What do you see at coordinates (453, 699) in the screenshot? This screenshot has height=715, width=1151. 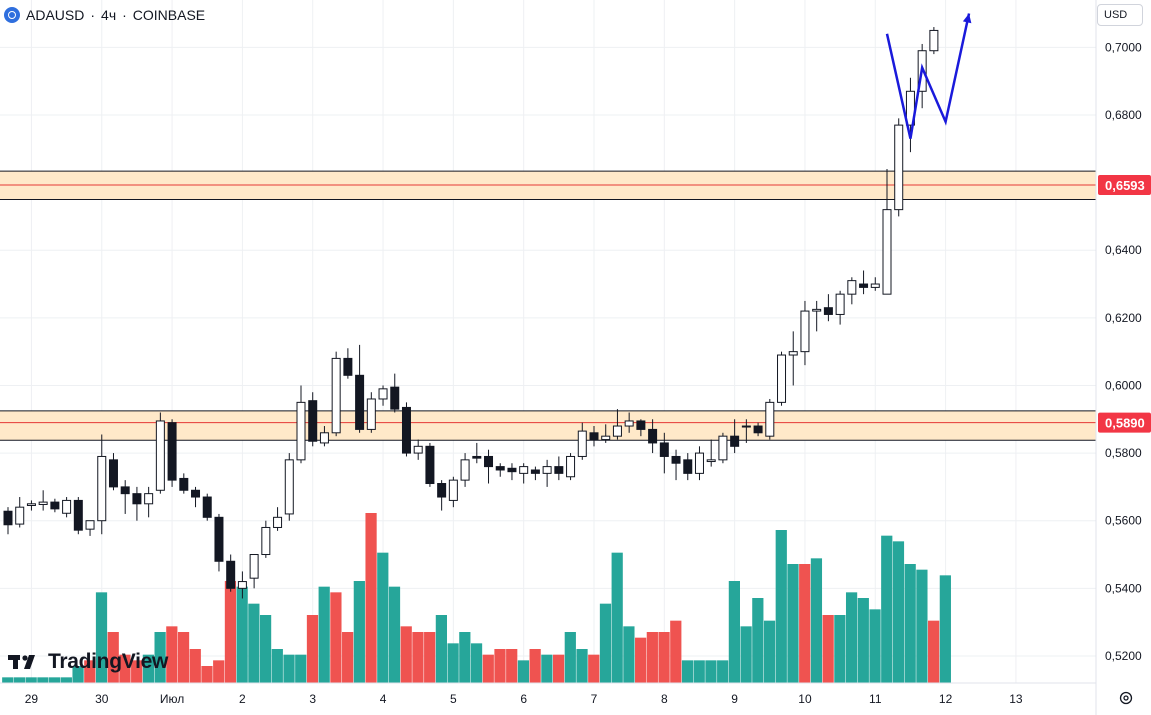 I see `x-tick-label: 5` at bounding box center [453, 699].